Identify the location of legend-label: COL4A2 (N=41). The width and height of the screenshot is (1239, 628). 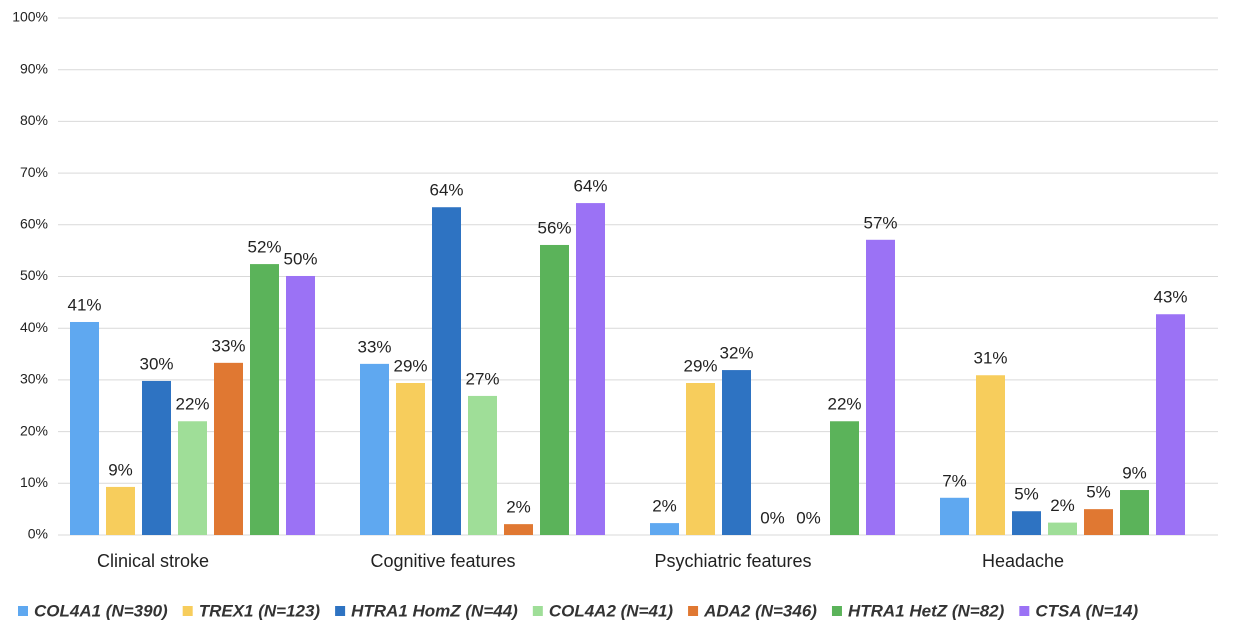
(611, 610).